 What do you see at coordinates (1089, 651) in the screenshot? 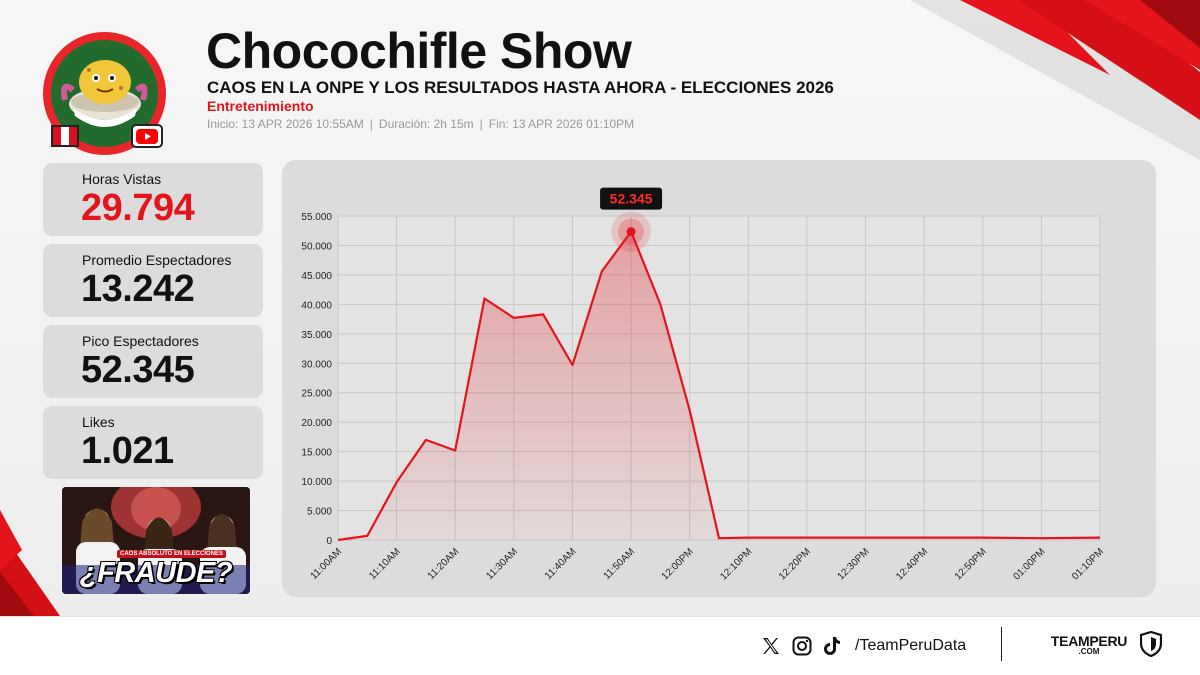
I see `brand-domain: .COM` at bounding box center [1089, 651].